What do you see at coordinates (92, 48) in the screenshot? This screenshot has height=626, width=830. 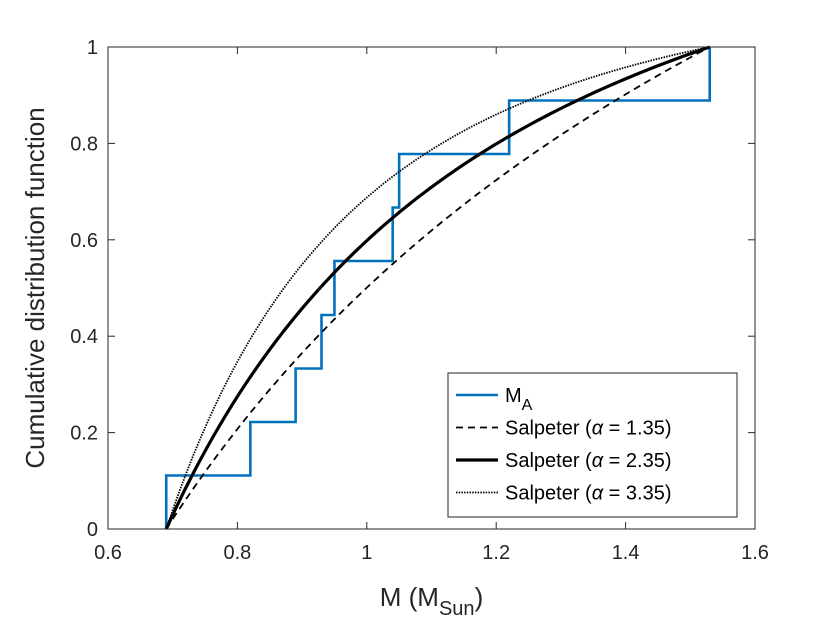 I see `y-tick-label: 1` at bounding box center [92, 48].